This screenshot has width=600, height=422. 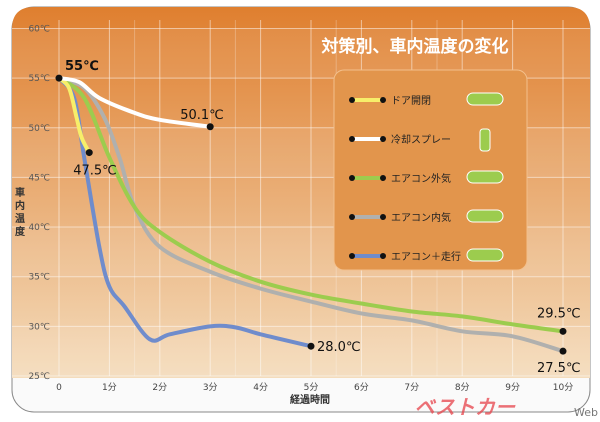 I want to click on y-tick-label: 60℃, so click(x=39, y=29).